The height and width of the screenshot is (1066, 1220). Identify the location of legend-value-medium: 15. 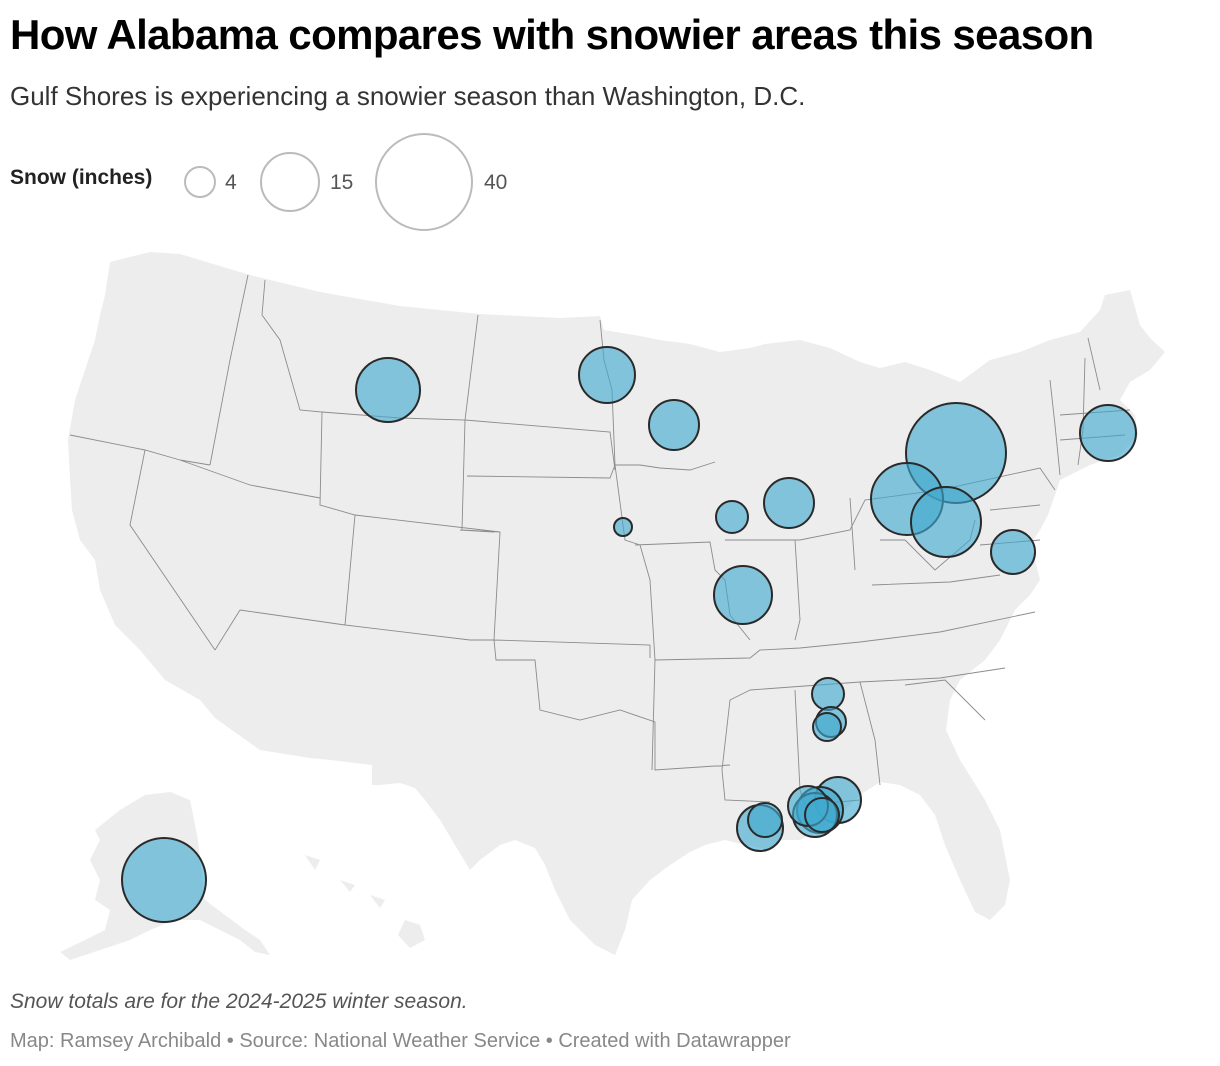
(341, 182).